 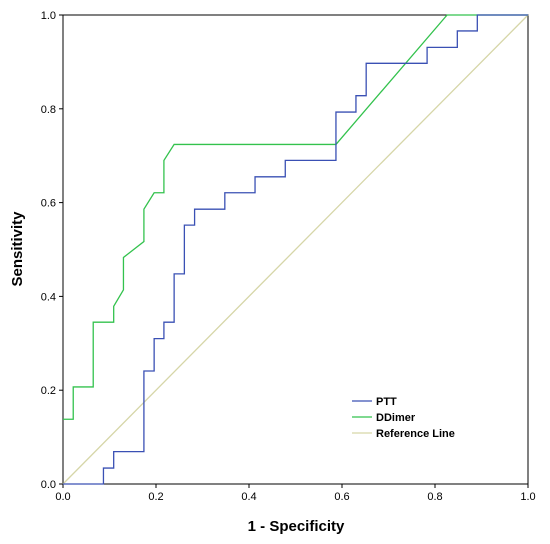 What do you see at coordinates (386, 402) in the screenshot?
I see `legend-label-ptt: PTT` at bounding box center [386, 402].